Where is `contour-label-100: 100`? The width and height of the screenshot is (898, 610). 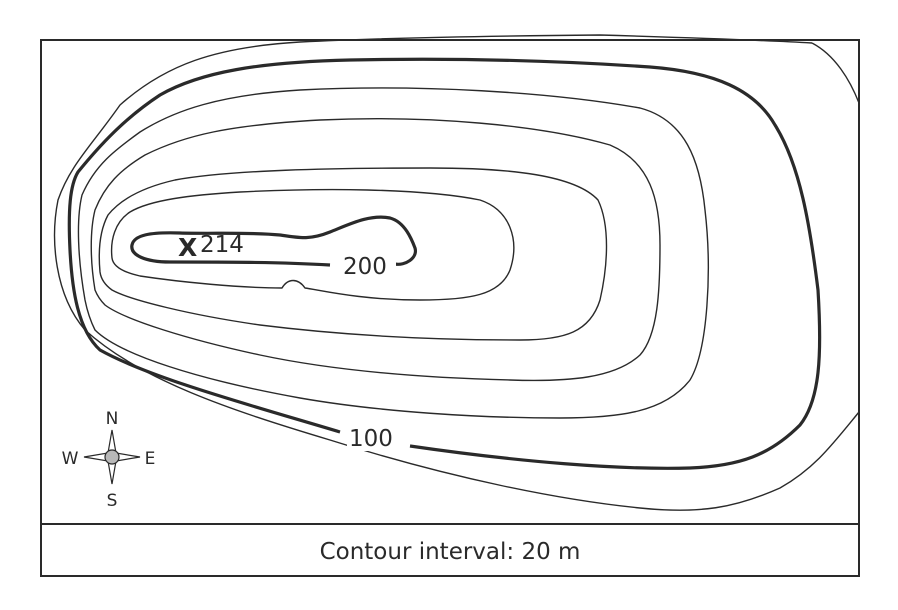 contour-label-100: 100 is located at coordinates (371, 439).